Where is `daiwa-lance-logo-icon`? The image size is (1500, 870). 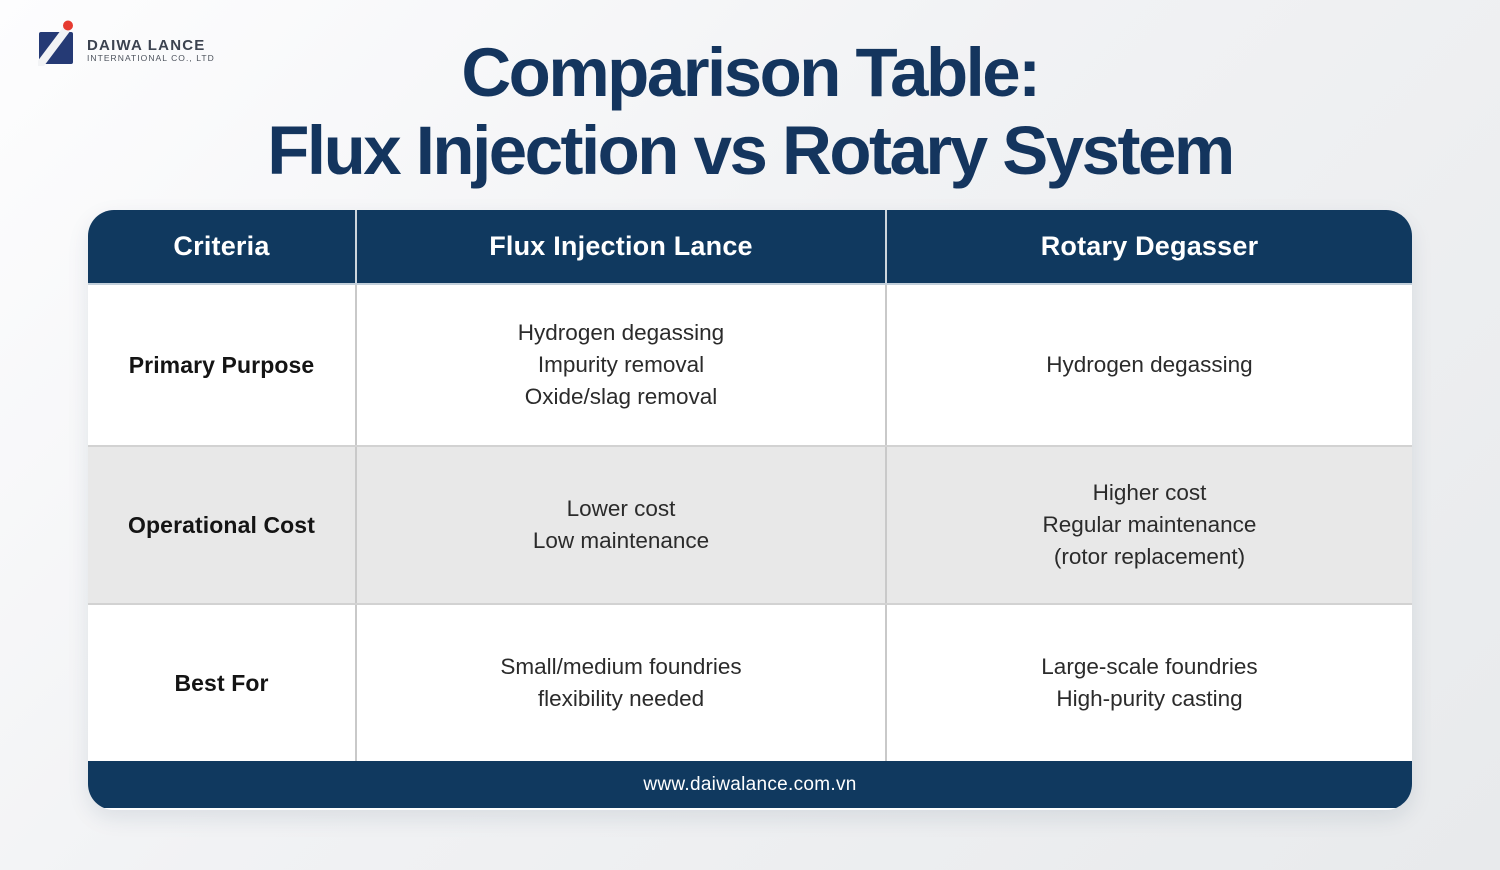
daiwa-lance-logo-icon is located at coordinates (55, 43).